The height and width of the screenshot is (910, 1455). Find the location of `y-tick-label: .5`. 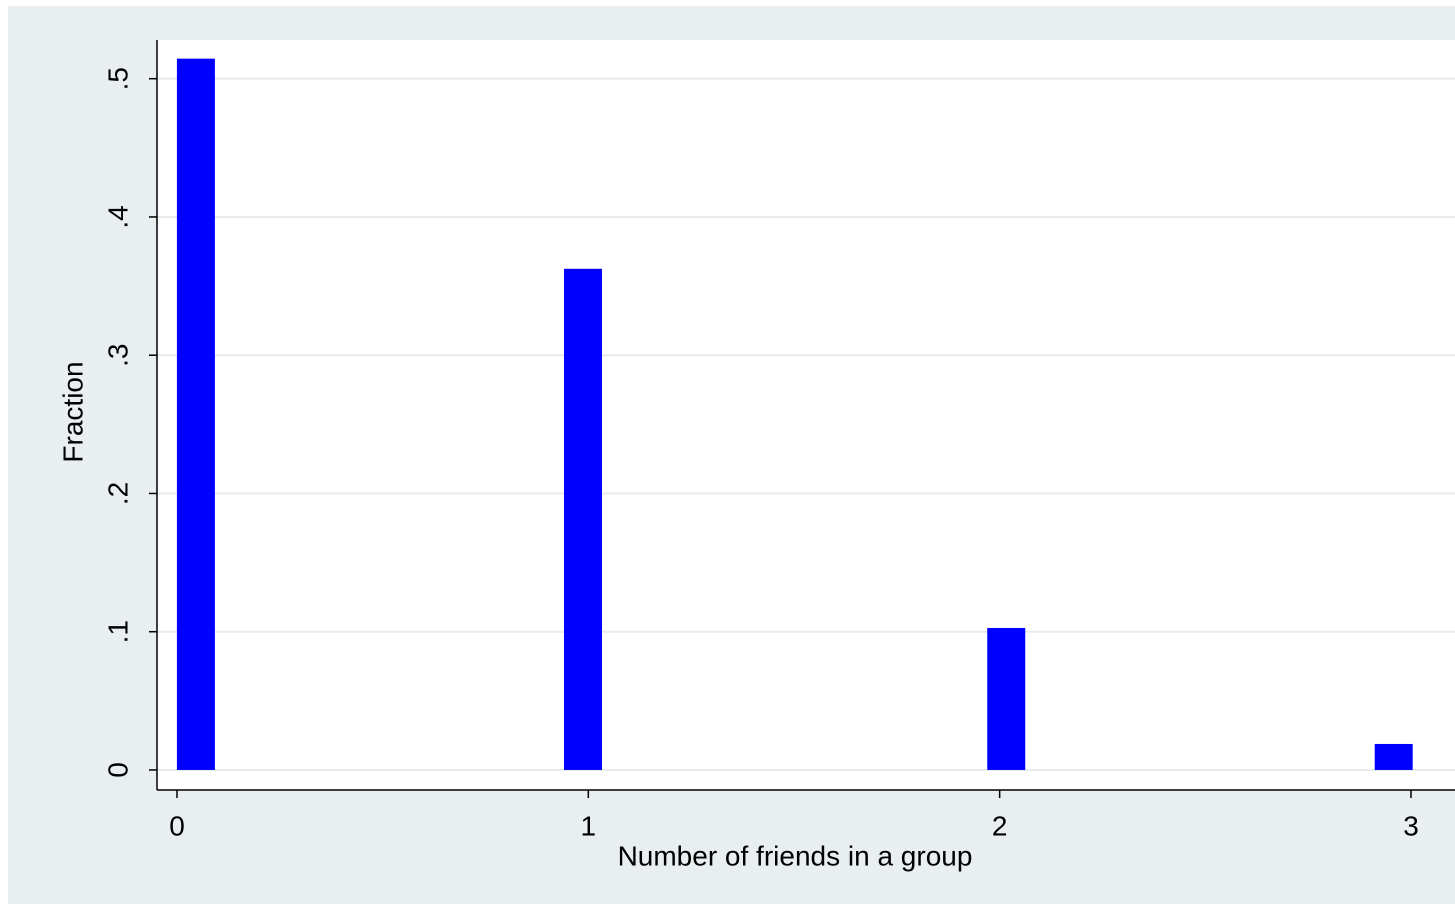

y-tick-label: .5 is located at coordinates (117, 78).